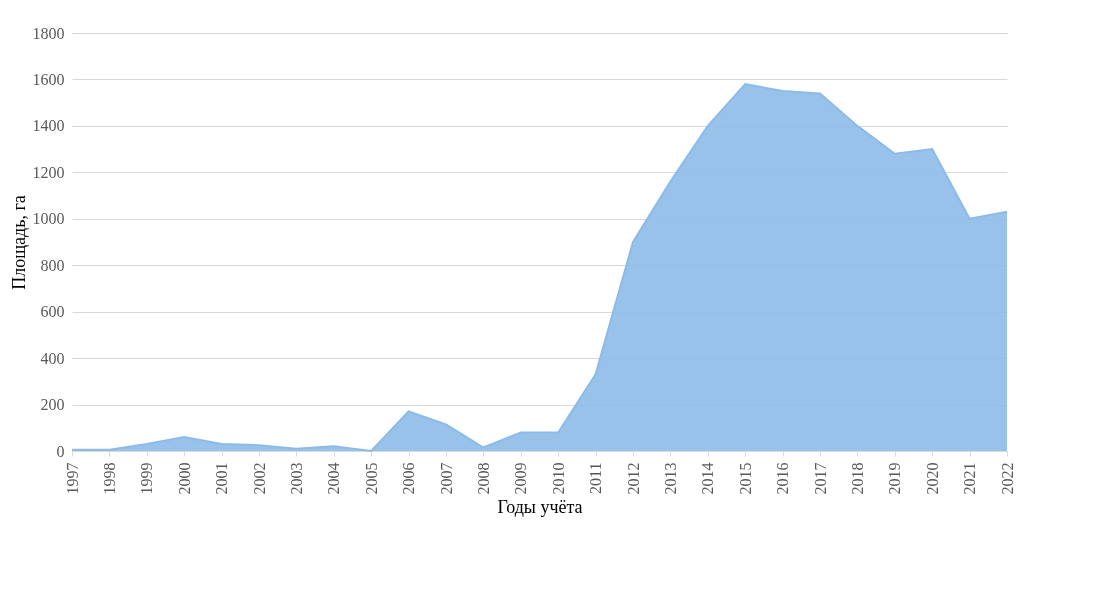  Describe the element at coordinates (521, 478) in the screenshot. I see `x-tick-label: 2009` at that location.